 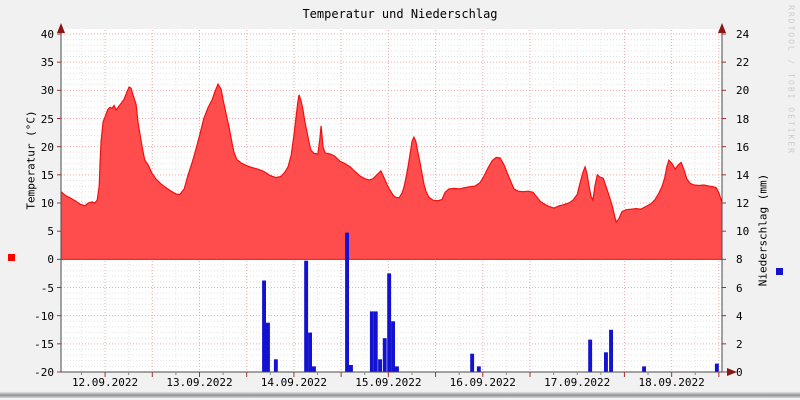 What do you see at coordinates (743, 91) in the screenshot?
I see `right-tick-label: 20` at bounding box center [743, 91].